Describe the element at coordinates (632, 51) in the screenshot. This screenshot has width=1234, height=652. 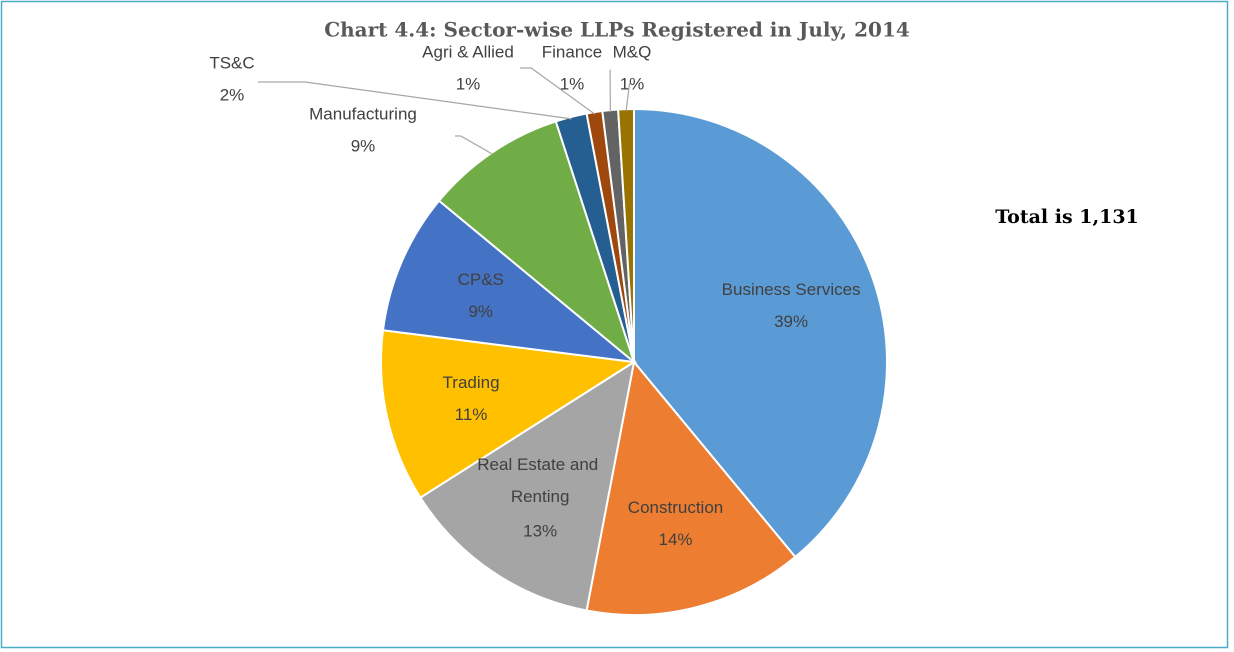
I see `slice-label: M&Q` at that location.